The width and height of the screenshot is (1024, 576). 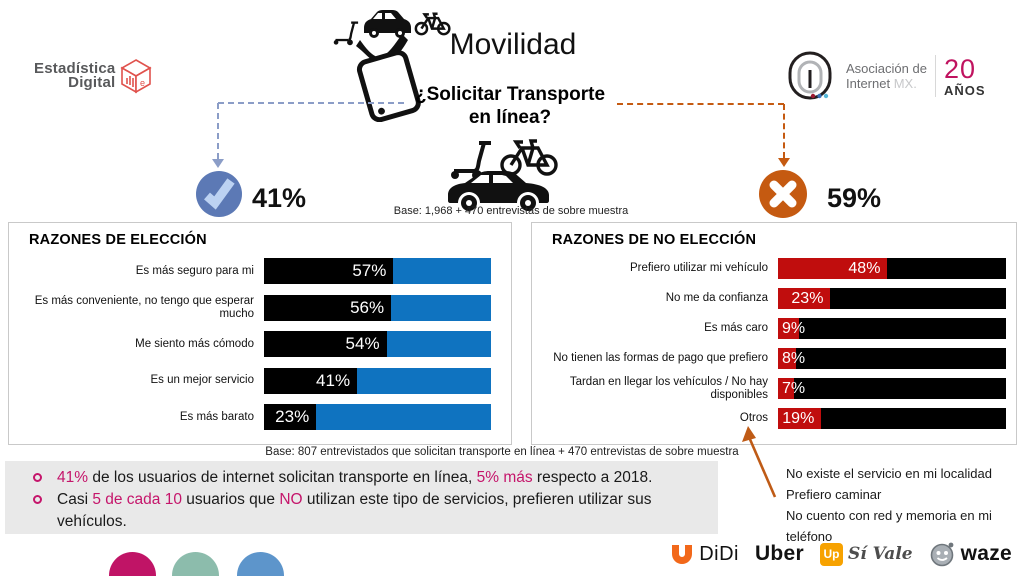 I want to click on didi-icon, so click(x=682, y=554).